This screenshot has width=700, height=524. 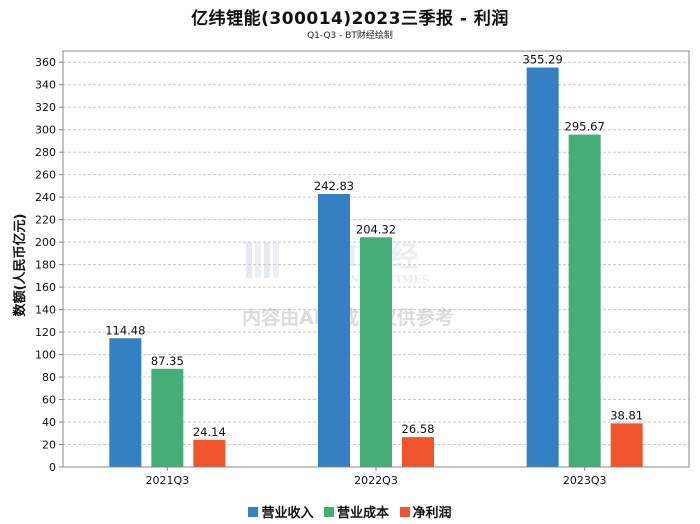 What do you see at coordinates (49, 400) in the screenshot?
I see `y-tick-label: 60` at bounding box center [49, 400].